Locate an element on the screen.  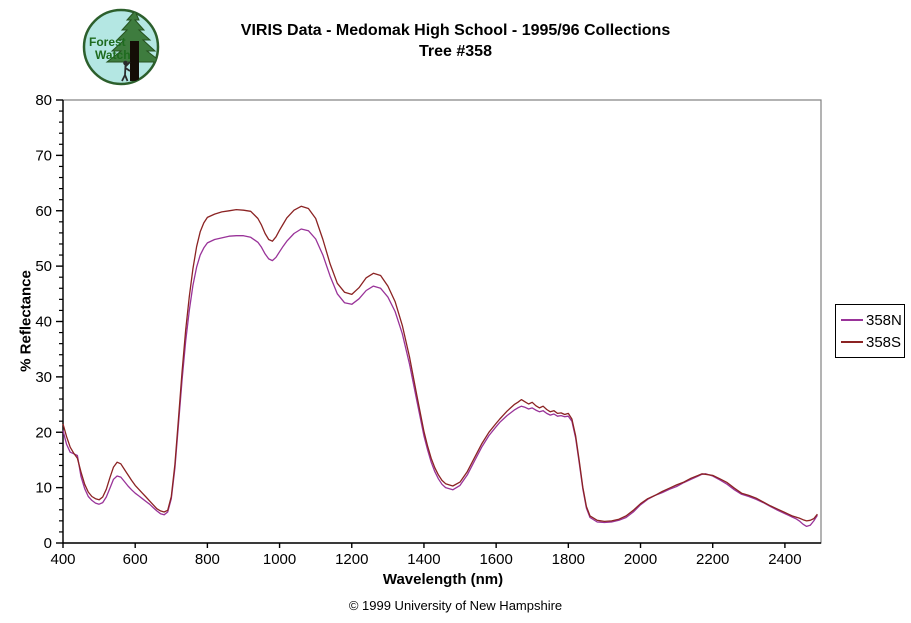
x-tick-label: 1200 is located at coordinates (351, 559).